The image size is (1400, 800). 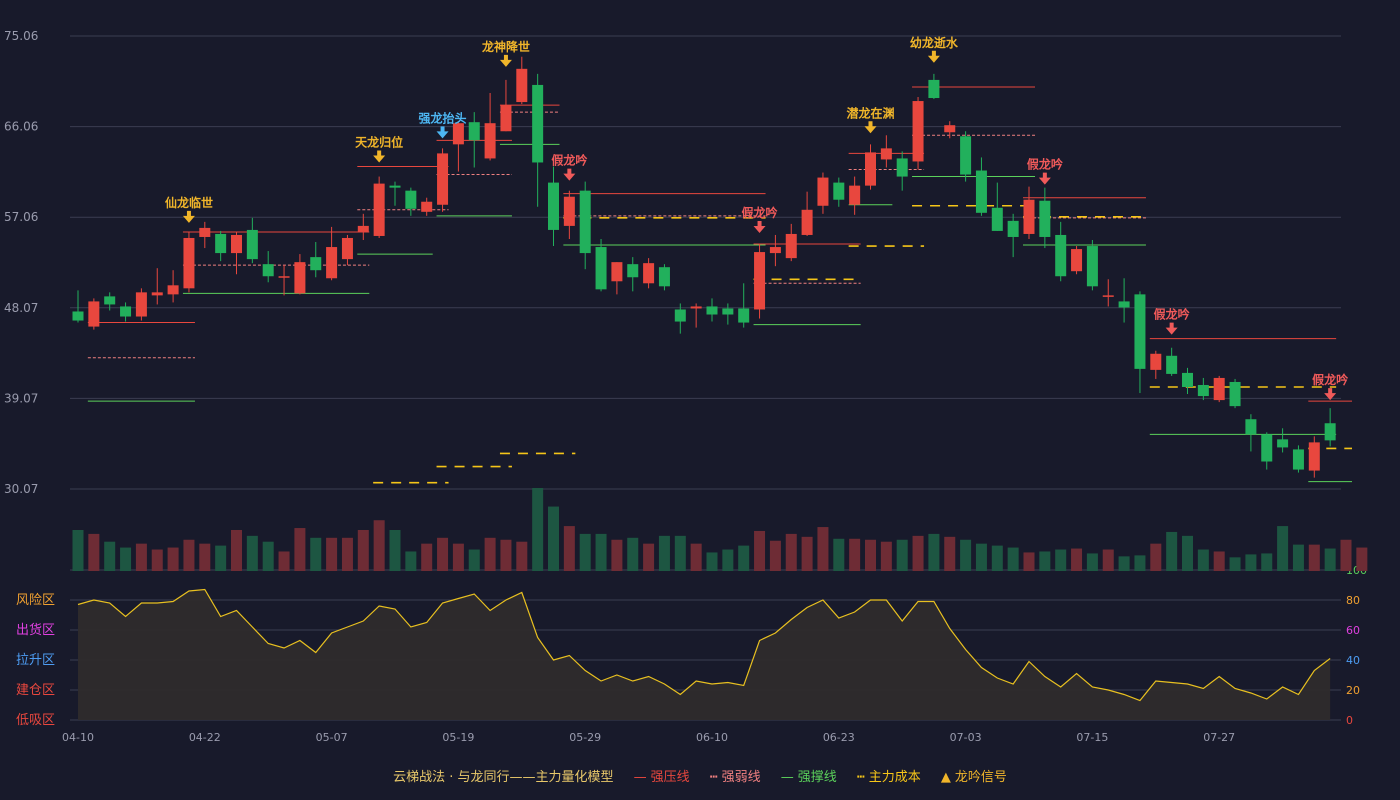 I want to click on signal-label: 龙神降世, so click(x=506, y=46).